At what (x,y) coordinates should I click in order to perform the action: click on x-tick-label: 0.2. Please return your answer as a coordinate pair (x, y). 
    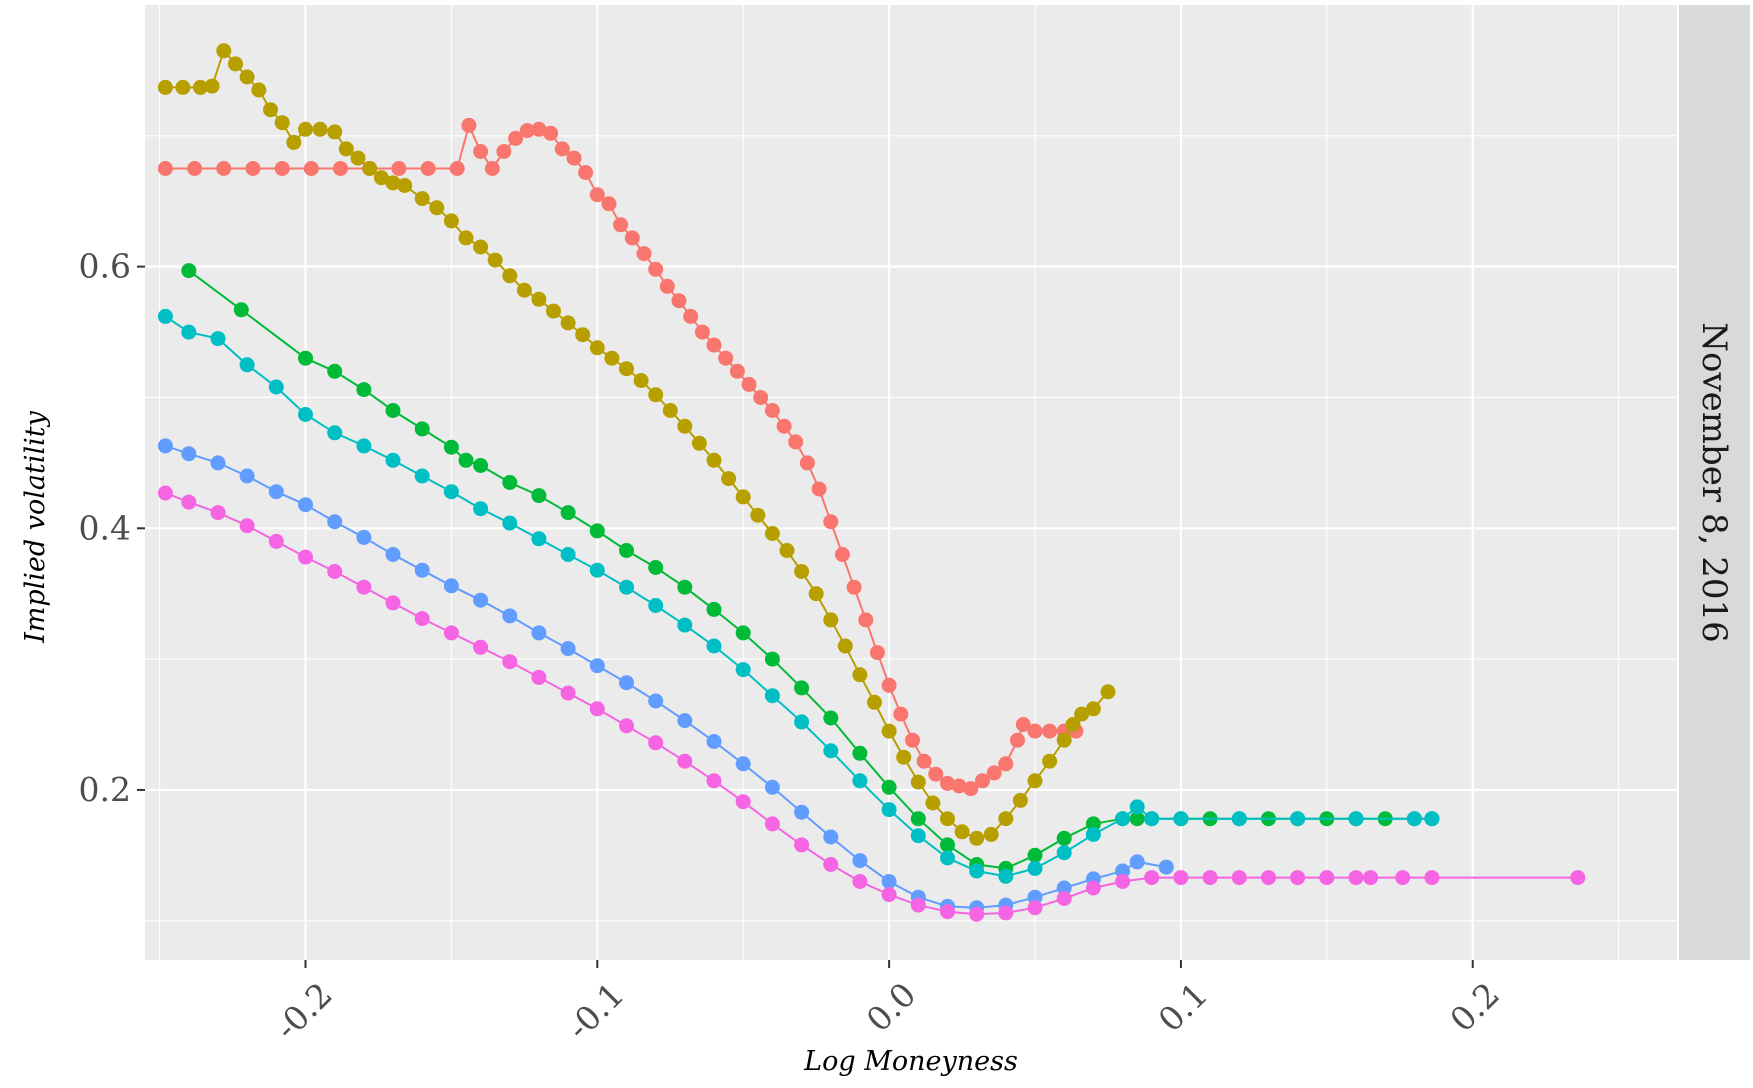
    Looking at the image, I should click on (1474, 1007).